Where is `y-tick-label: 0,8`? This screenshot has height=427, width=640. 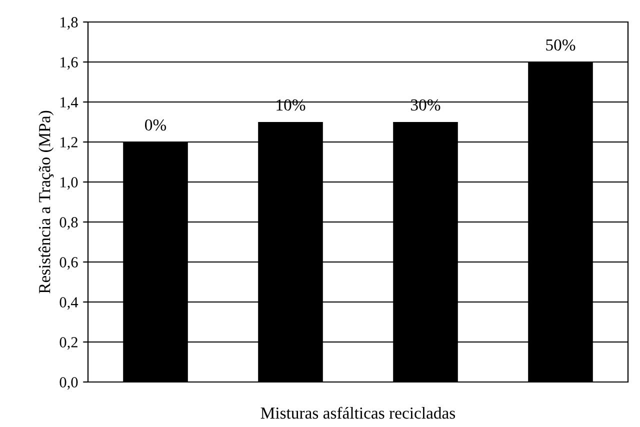
y-tick-label: 0,8 is located at coordinates (69, 223).